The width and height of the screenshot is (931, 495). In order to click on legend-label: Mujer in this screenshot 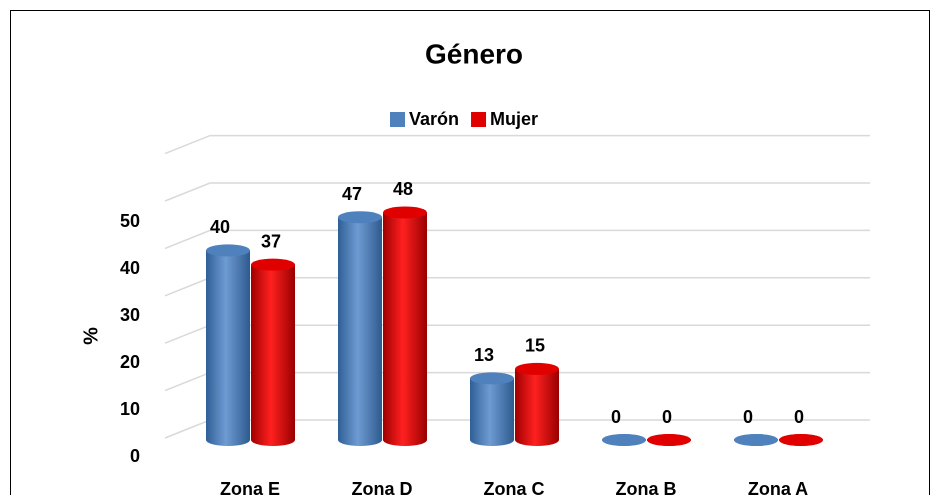, I will do `click(514, 119)`.